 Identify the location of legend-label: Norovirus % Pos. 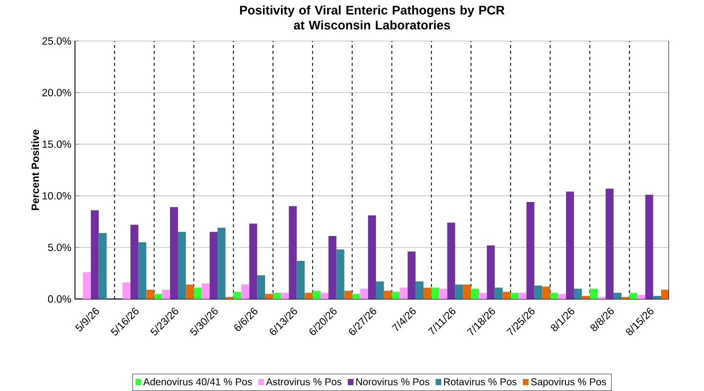
(393, 382).